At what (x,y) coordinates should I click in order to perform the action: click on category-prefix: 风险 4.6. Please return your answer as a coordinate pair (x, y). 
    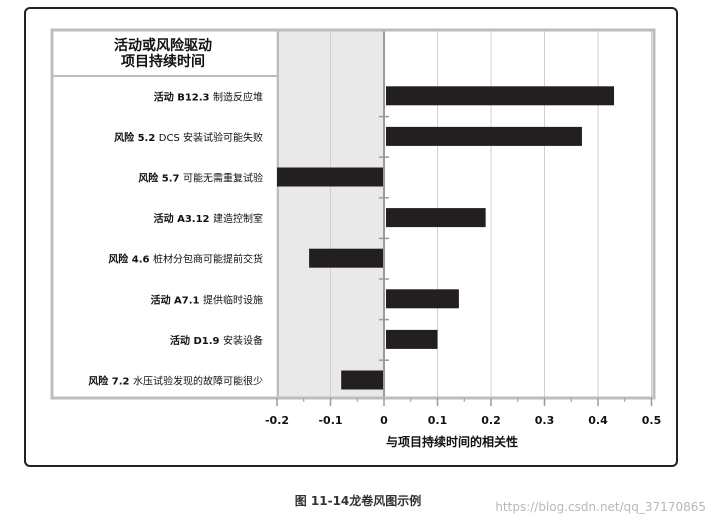
    Looking at the image, I should click on (130, 259).